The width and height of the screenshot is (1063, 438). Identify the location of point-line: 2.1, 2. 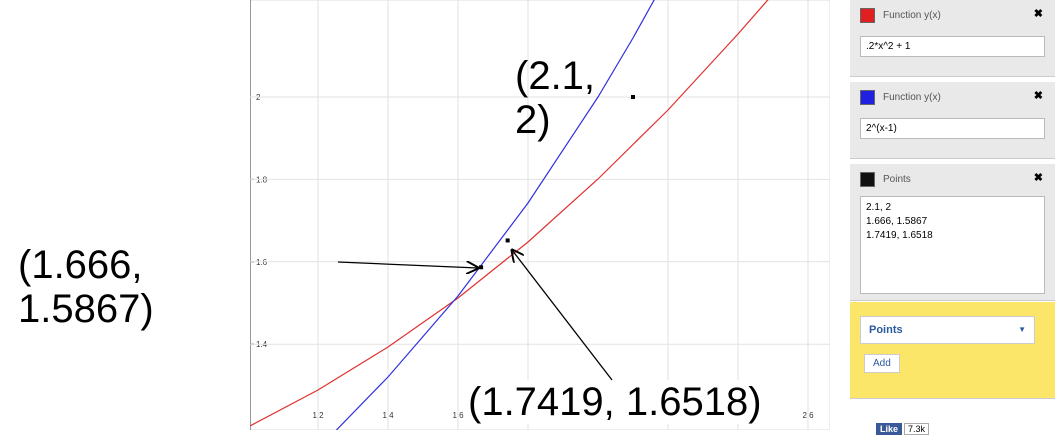
(879, 207).